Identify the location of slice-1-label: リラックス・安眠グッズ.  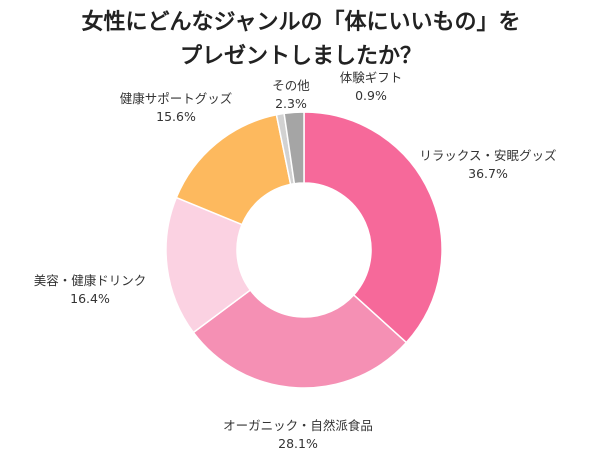
(487, 155).